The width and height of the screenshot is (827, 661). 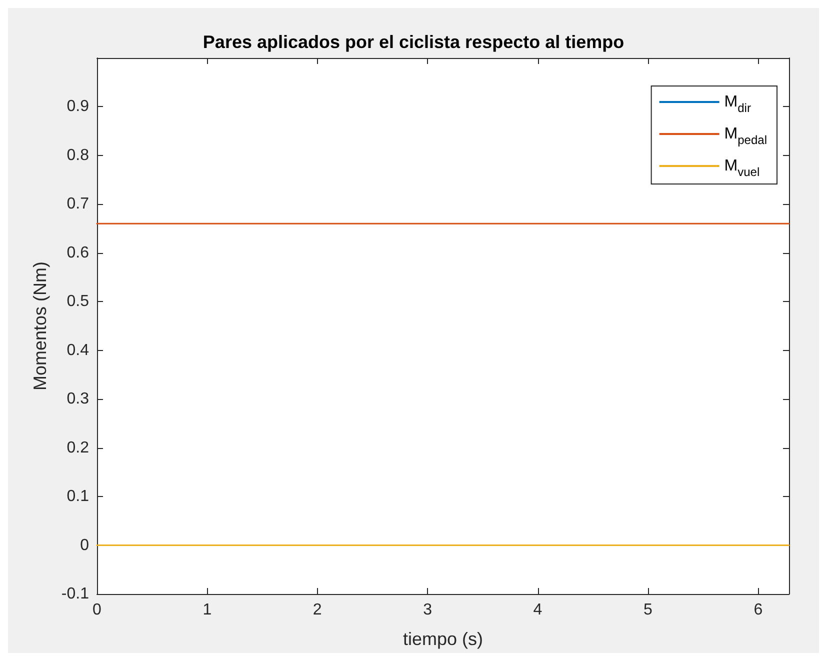 I want to click on y-tick-label: 0.7, so click(x=78, y=204).